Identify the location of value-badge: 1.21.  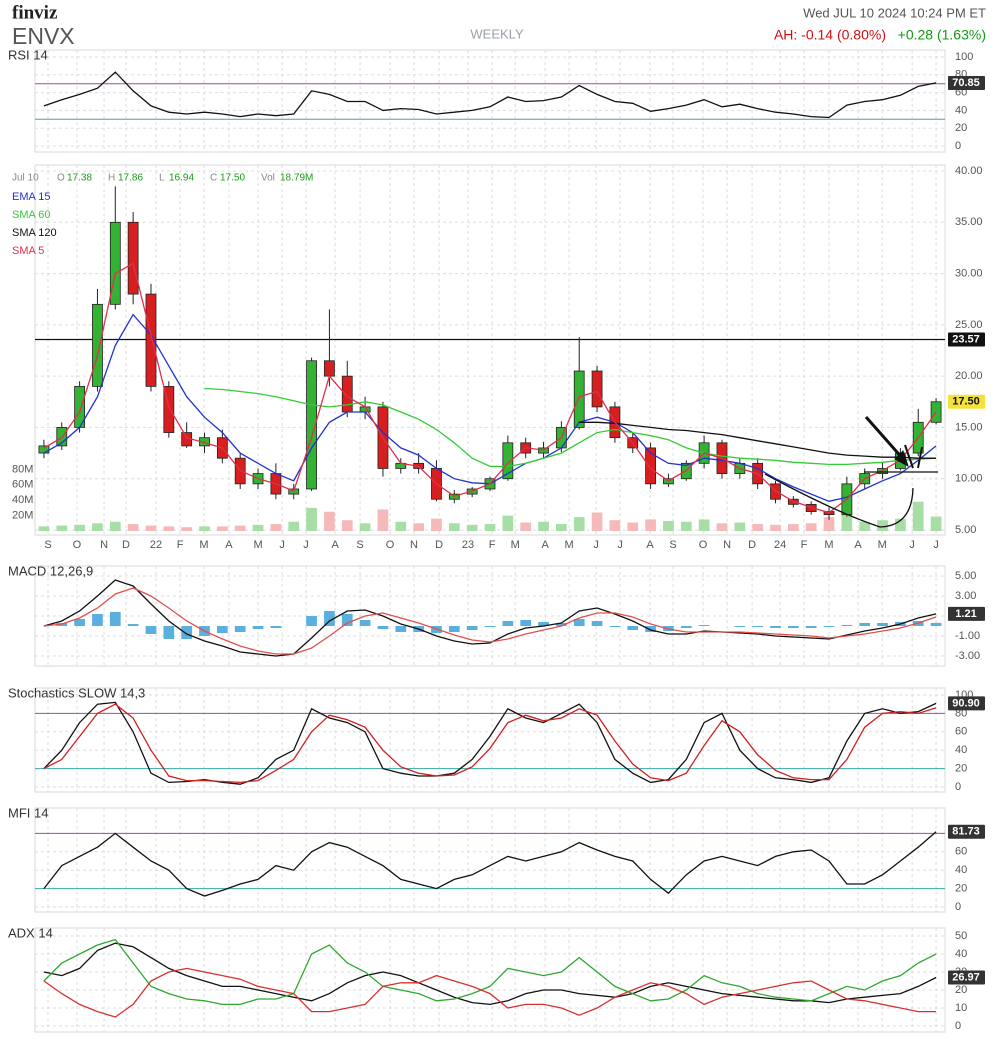
(965, 614).